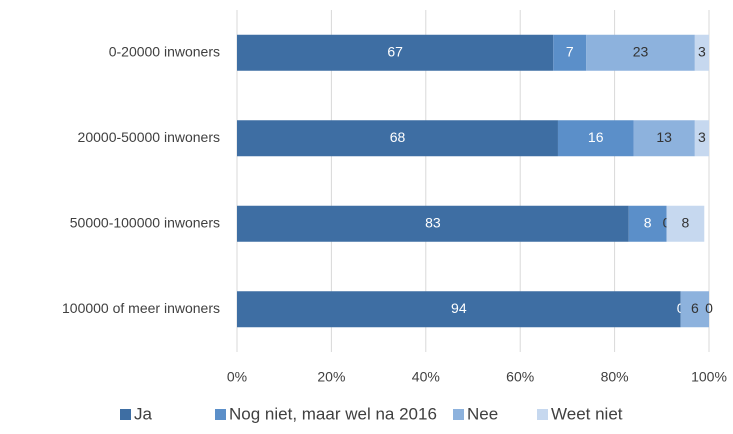 The image size is (733, 434). I want to click on data-label: 13, so click(664, 137).